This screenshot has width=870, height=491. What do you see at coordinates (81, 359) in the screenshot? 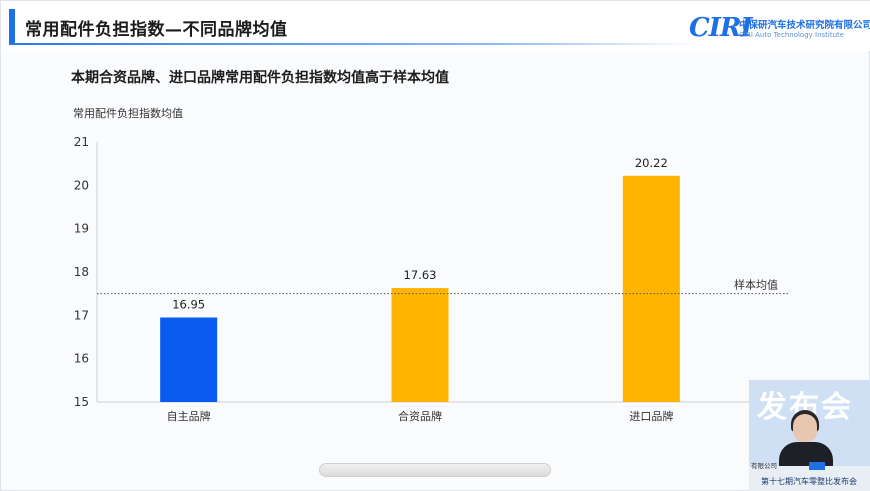
I see `y-tick-label: 16` at bounding box center [81, 359].